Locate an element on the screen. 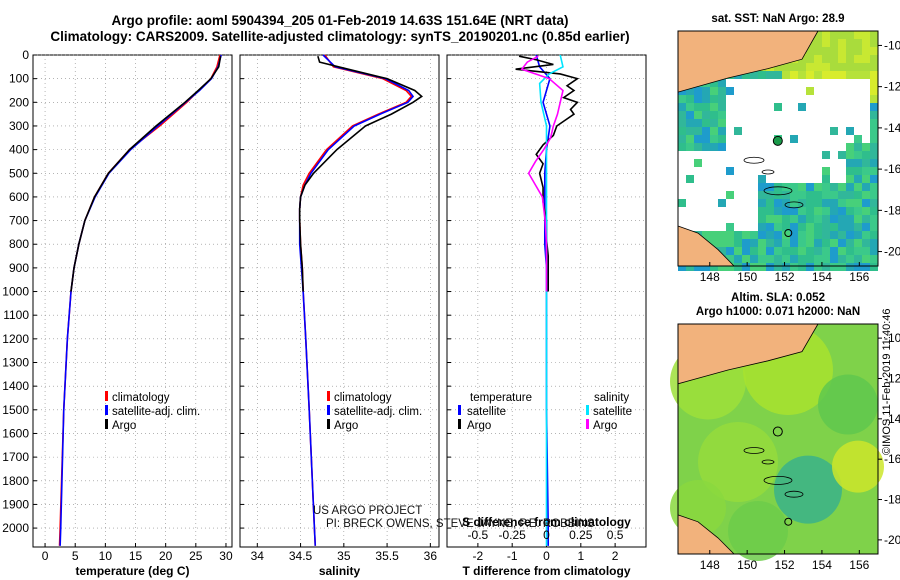 This screenshot has width=900, height=580. legend-label-argo: Argo is located at coordinates (479, 426).